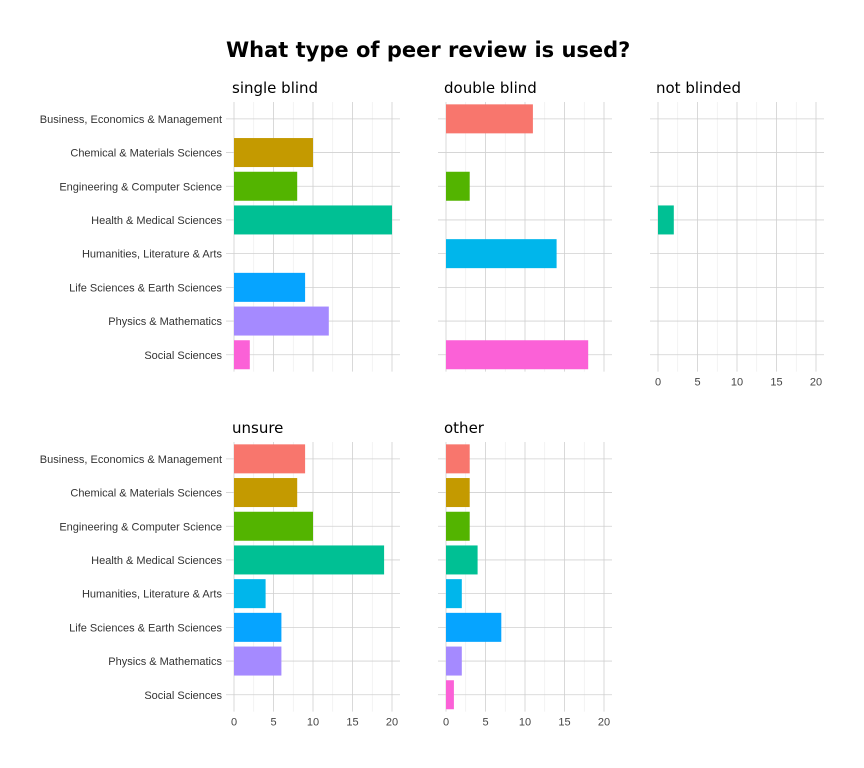 The width and height of the screenshot is (864, 768). Describe the element at coordinates (490, 88) in the screenshot. I see `facet-label: double blind` at that location.